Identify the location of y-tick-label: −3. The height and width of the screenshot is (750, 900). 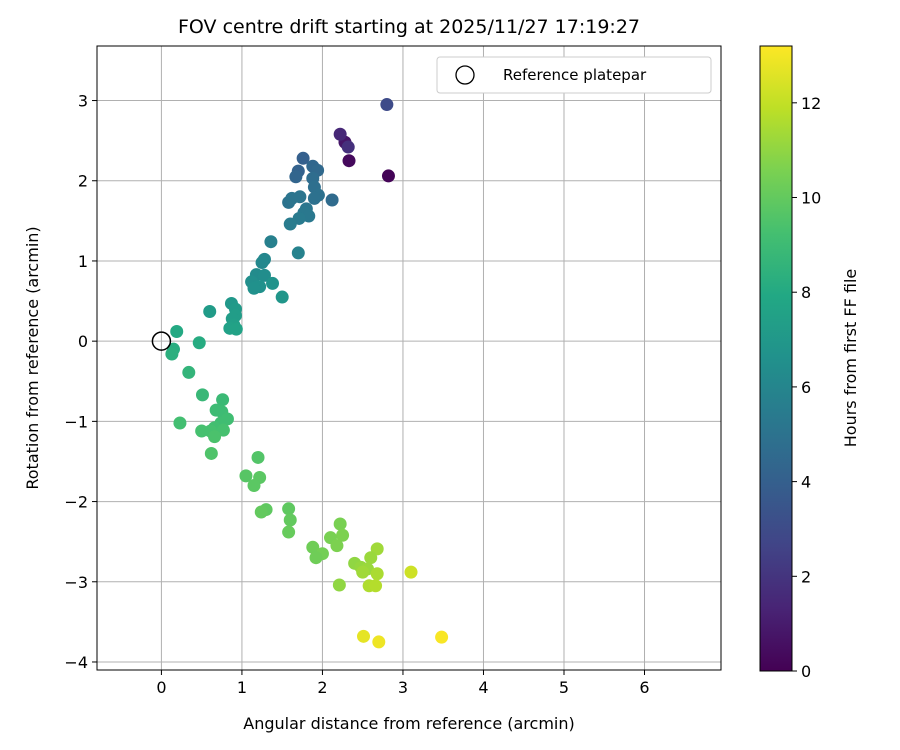
(76, 582).